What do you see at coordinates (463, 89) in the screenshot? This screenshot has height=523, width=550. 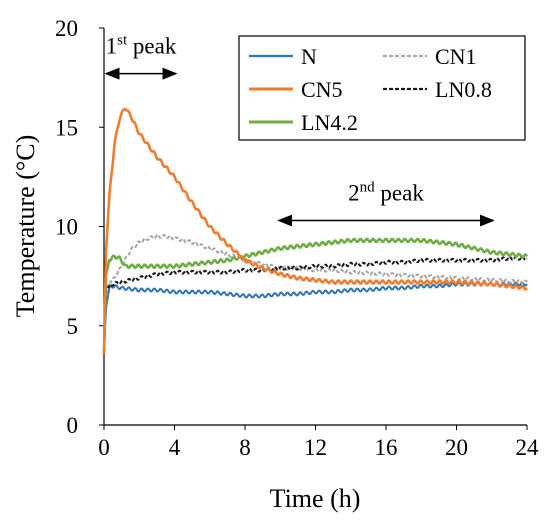 I see `legend-label: LN0.8` at bounding box center [463, 89].